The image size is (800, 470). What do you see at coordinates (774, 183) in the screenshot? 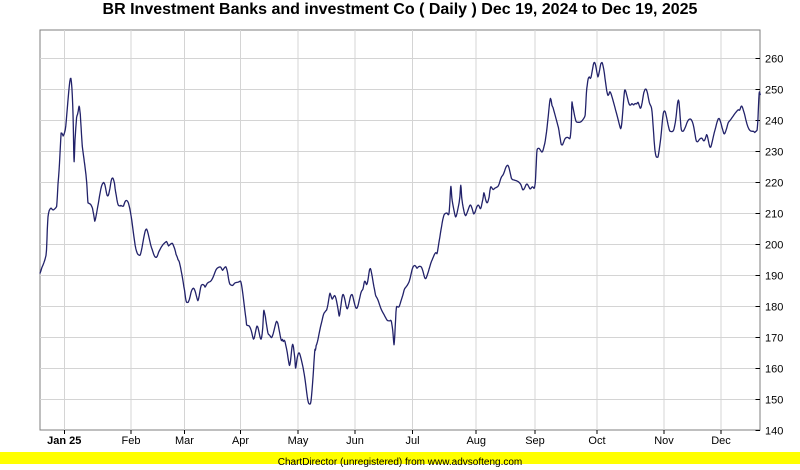
I see `y-axis-label: 220` at bounding box center [774, 183].